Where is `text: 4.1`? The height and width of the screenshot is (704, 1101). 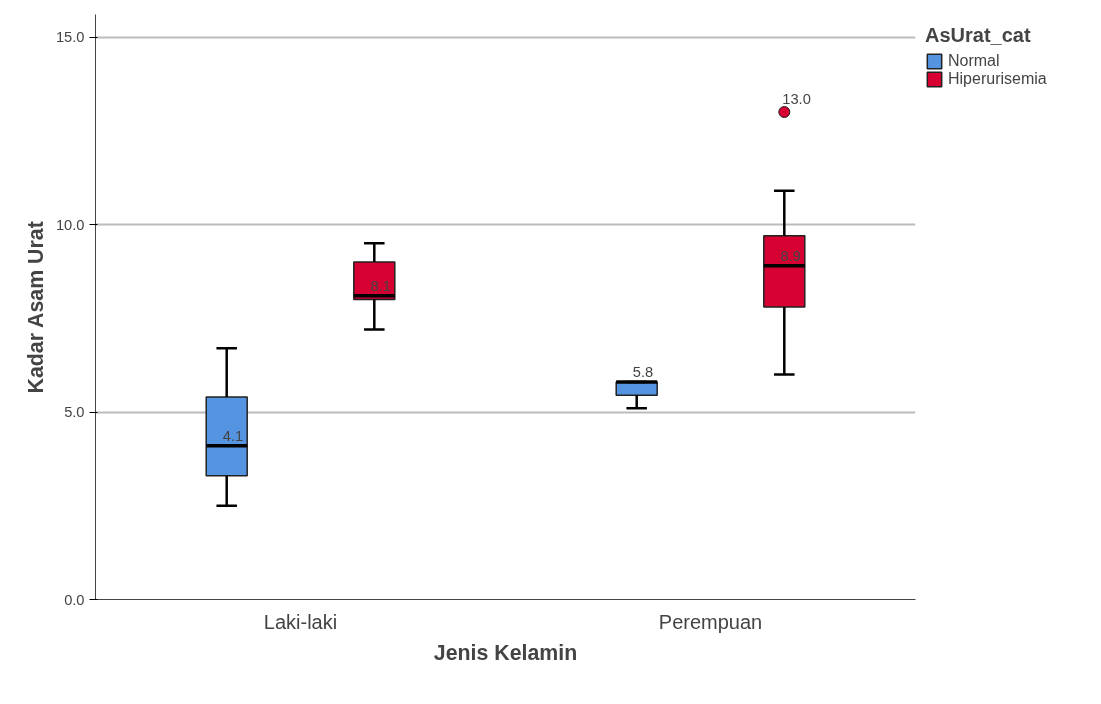
text: 4.1 is located at coordinates (233, 435).